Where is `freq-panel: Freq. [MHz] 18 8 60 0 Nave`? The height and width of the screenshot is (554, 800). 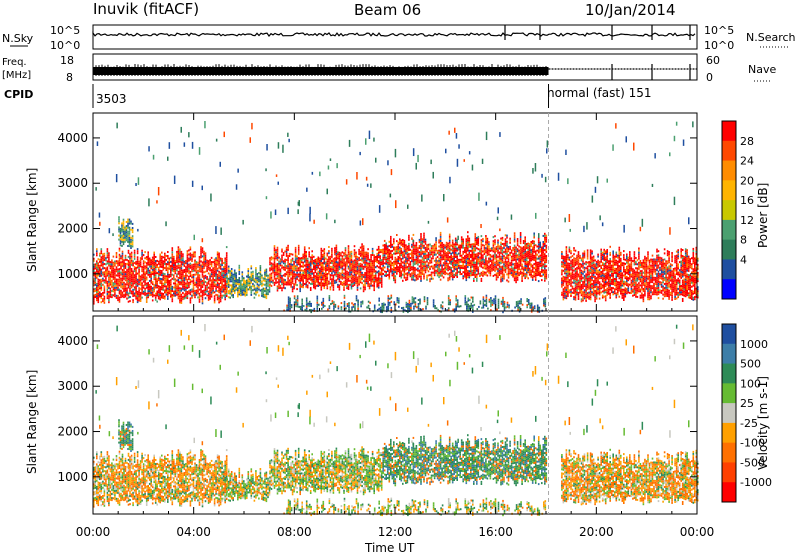 freq-panel: Freq. [MHz] 18 8 60 0 Nave is located at coordinates (389, 68).